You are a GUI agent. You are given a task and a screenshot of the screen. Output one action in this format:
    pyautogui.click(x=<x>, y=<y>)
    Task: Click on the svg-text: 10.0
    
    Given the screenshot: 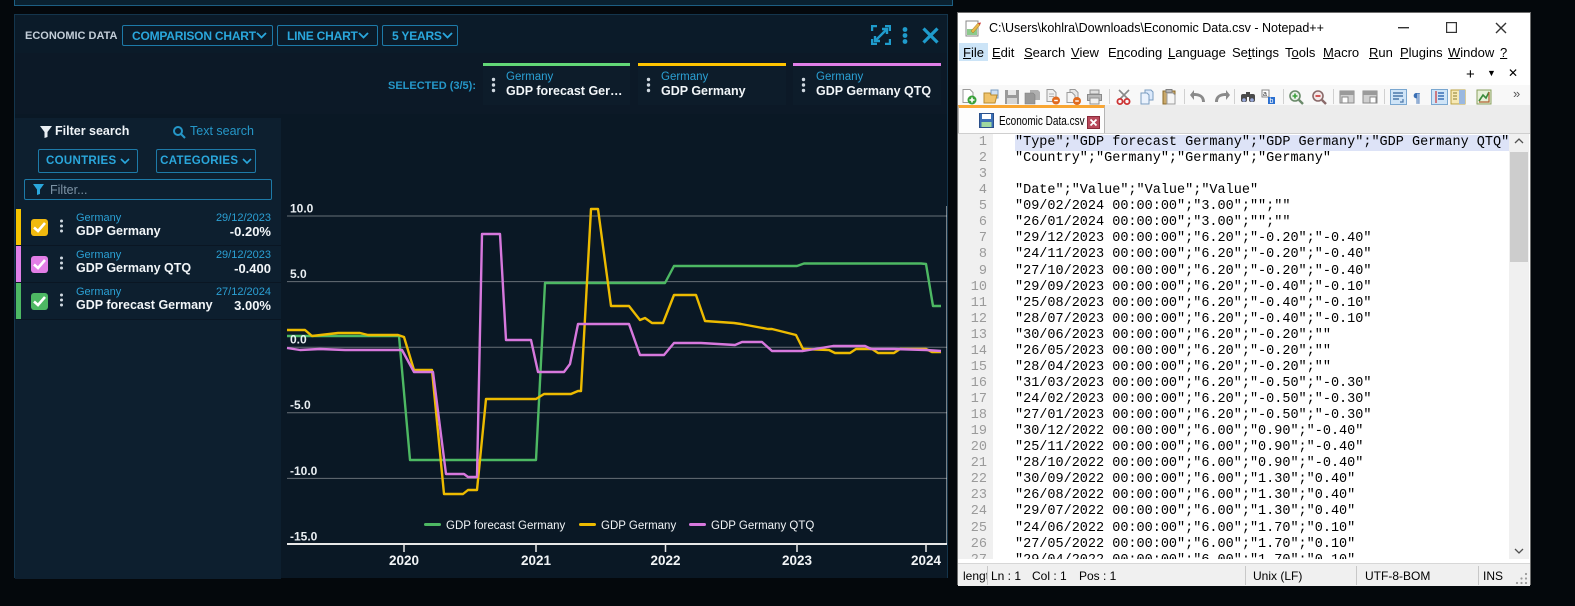 What is the action you would take?
    pyautogui.click(x=302, y=209)
    